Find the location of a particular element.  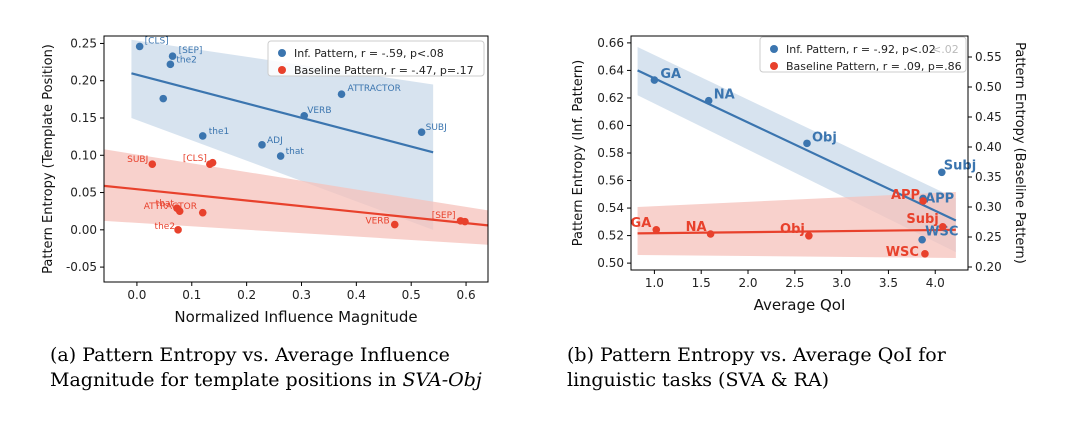

y-right-tick-label: 0.30 is located at coordinates (988, 207).